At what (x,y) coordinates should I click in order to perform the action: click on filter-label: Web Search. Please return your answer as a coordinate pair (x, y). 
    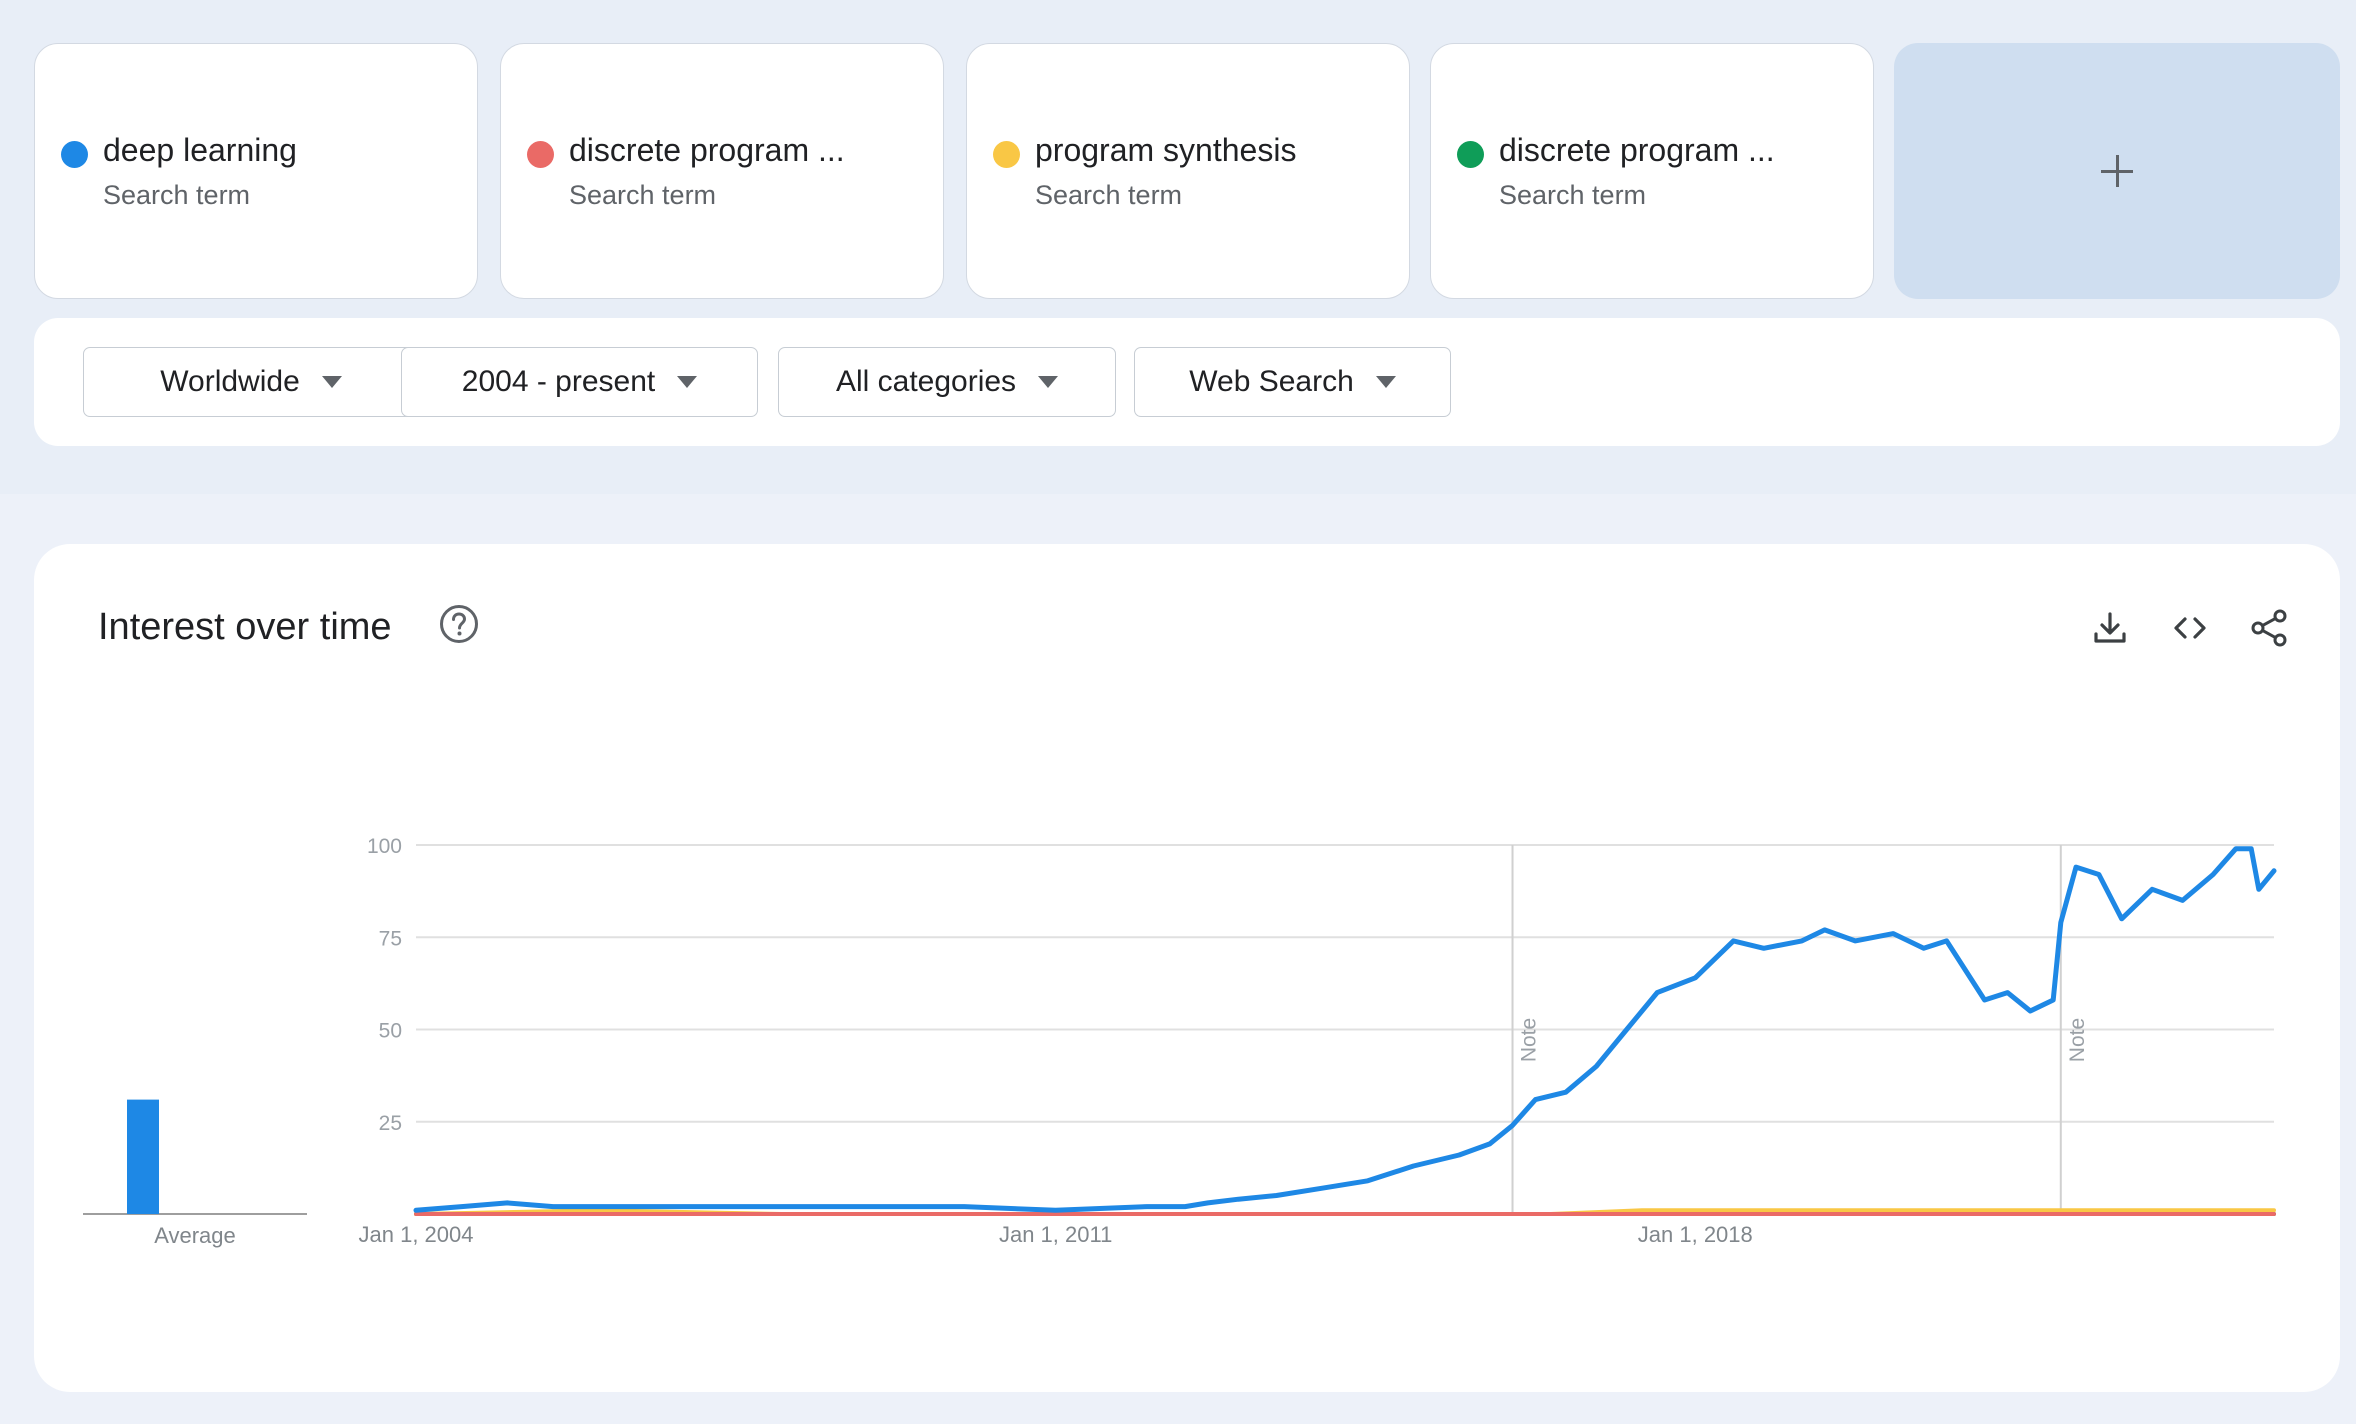
    Looking at the image, I should click on (1271, 381).